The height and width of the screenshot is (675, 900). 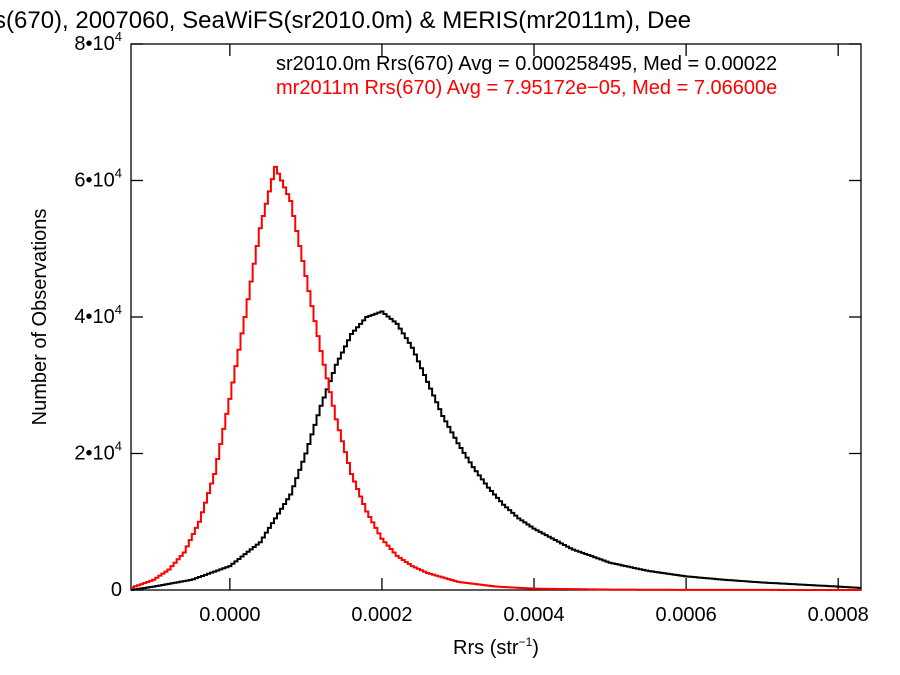 What do you see at coordinates (98, 315) in the screenshot?
I see `y-tick-label: 4•104` at bounding box center [98, 315].